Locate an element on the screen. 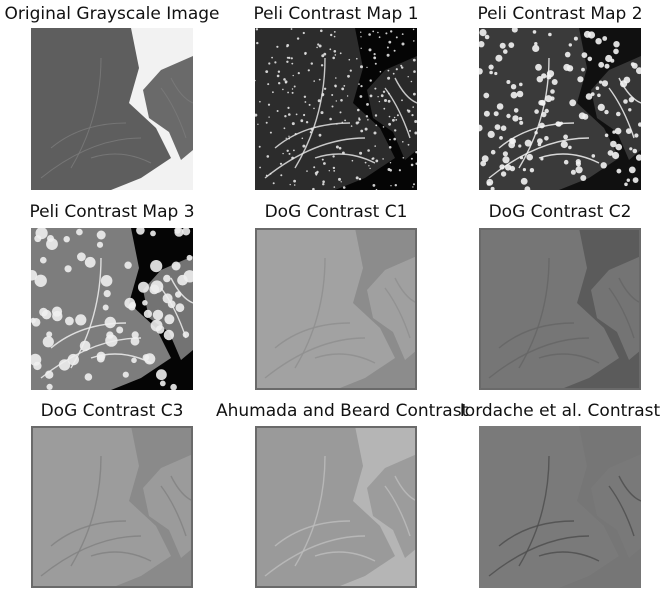 The height and width of the screenshot is (600, 672). panel-title: Peli Contrast Map 3 is located at coordinates (112, 212).